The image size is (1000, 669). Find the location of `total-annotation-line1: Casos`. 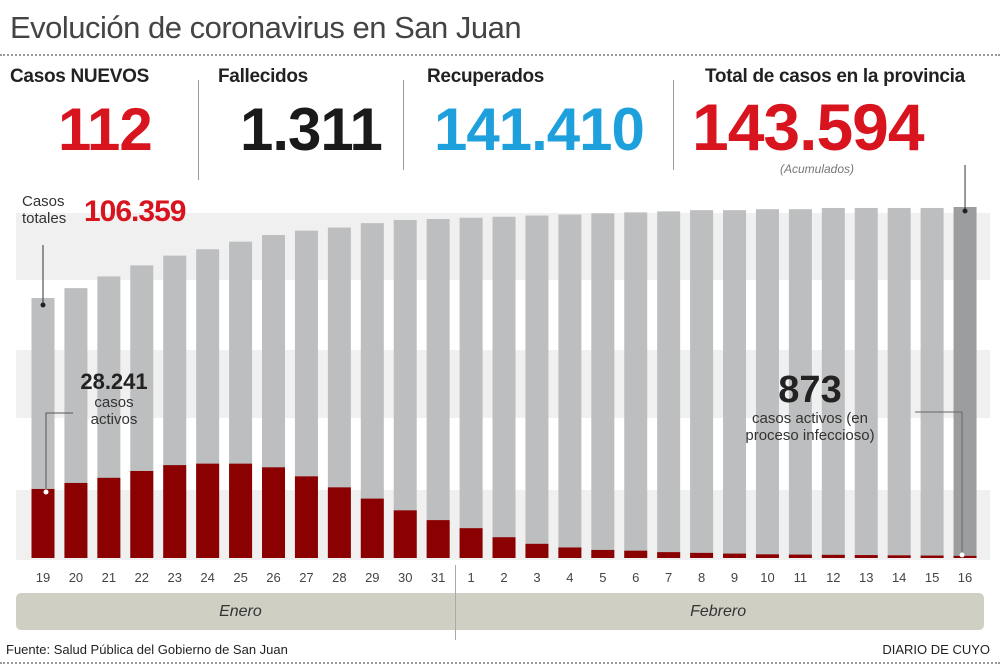

total-annotation-line1: Casos is located at coordinates (43, 201).